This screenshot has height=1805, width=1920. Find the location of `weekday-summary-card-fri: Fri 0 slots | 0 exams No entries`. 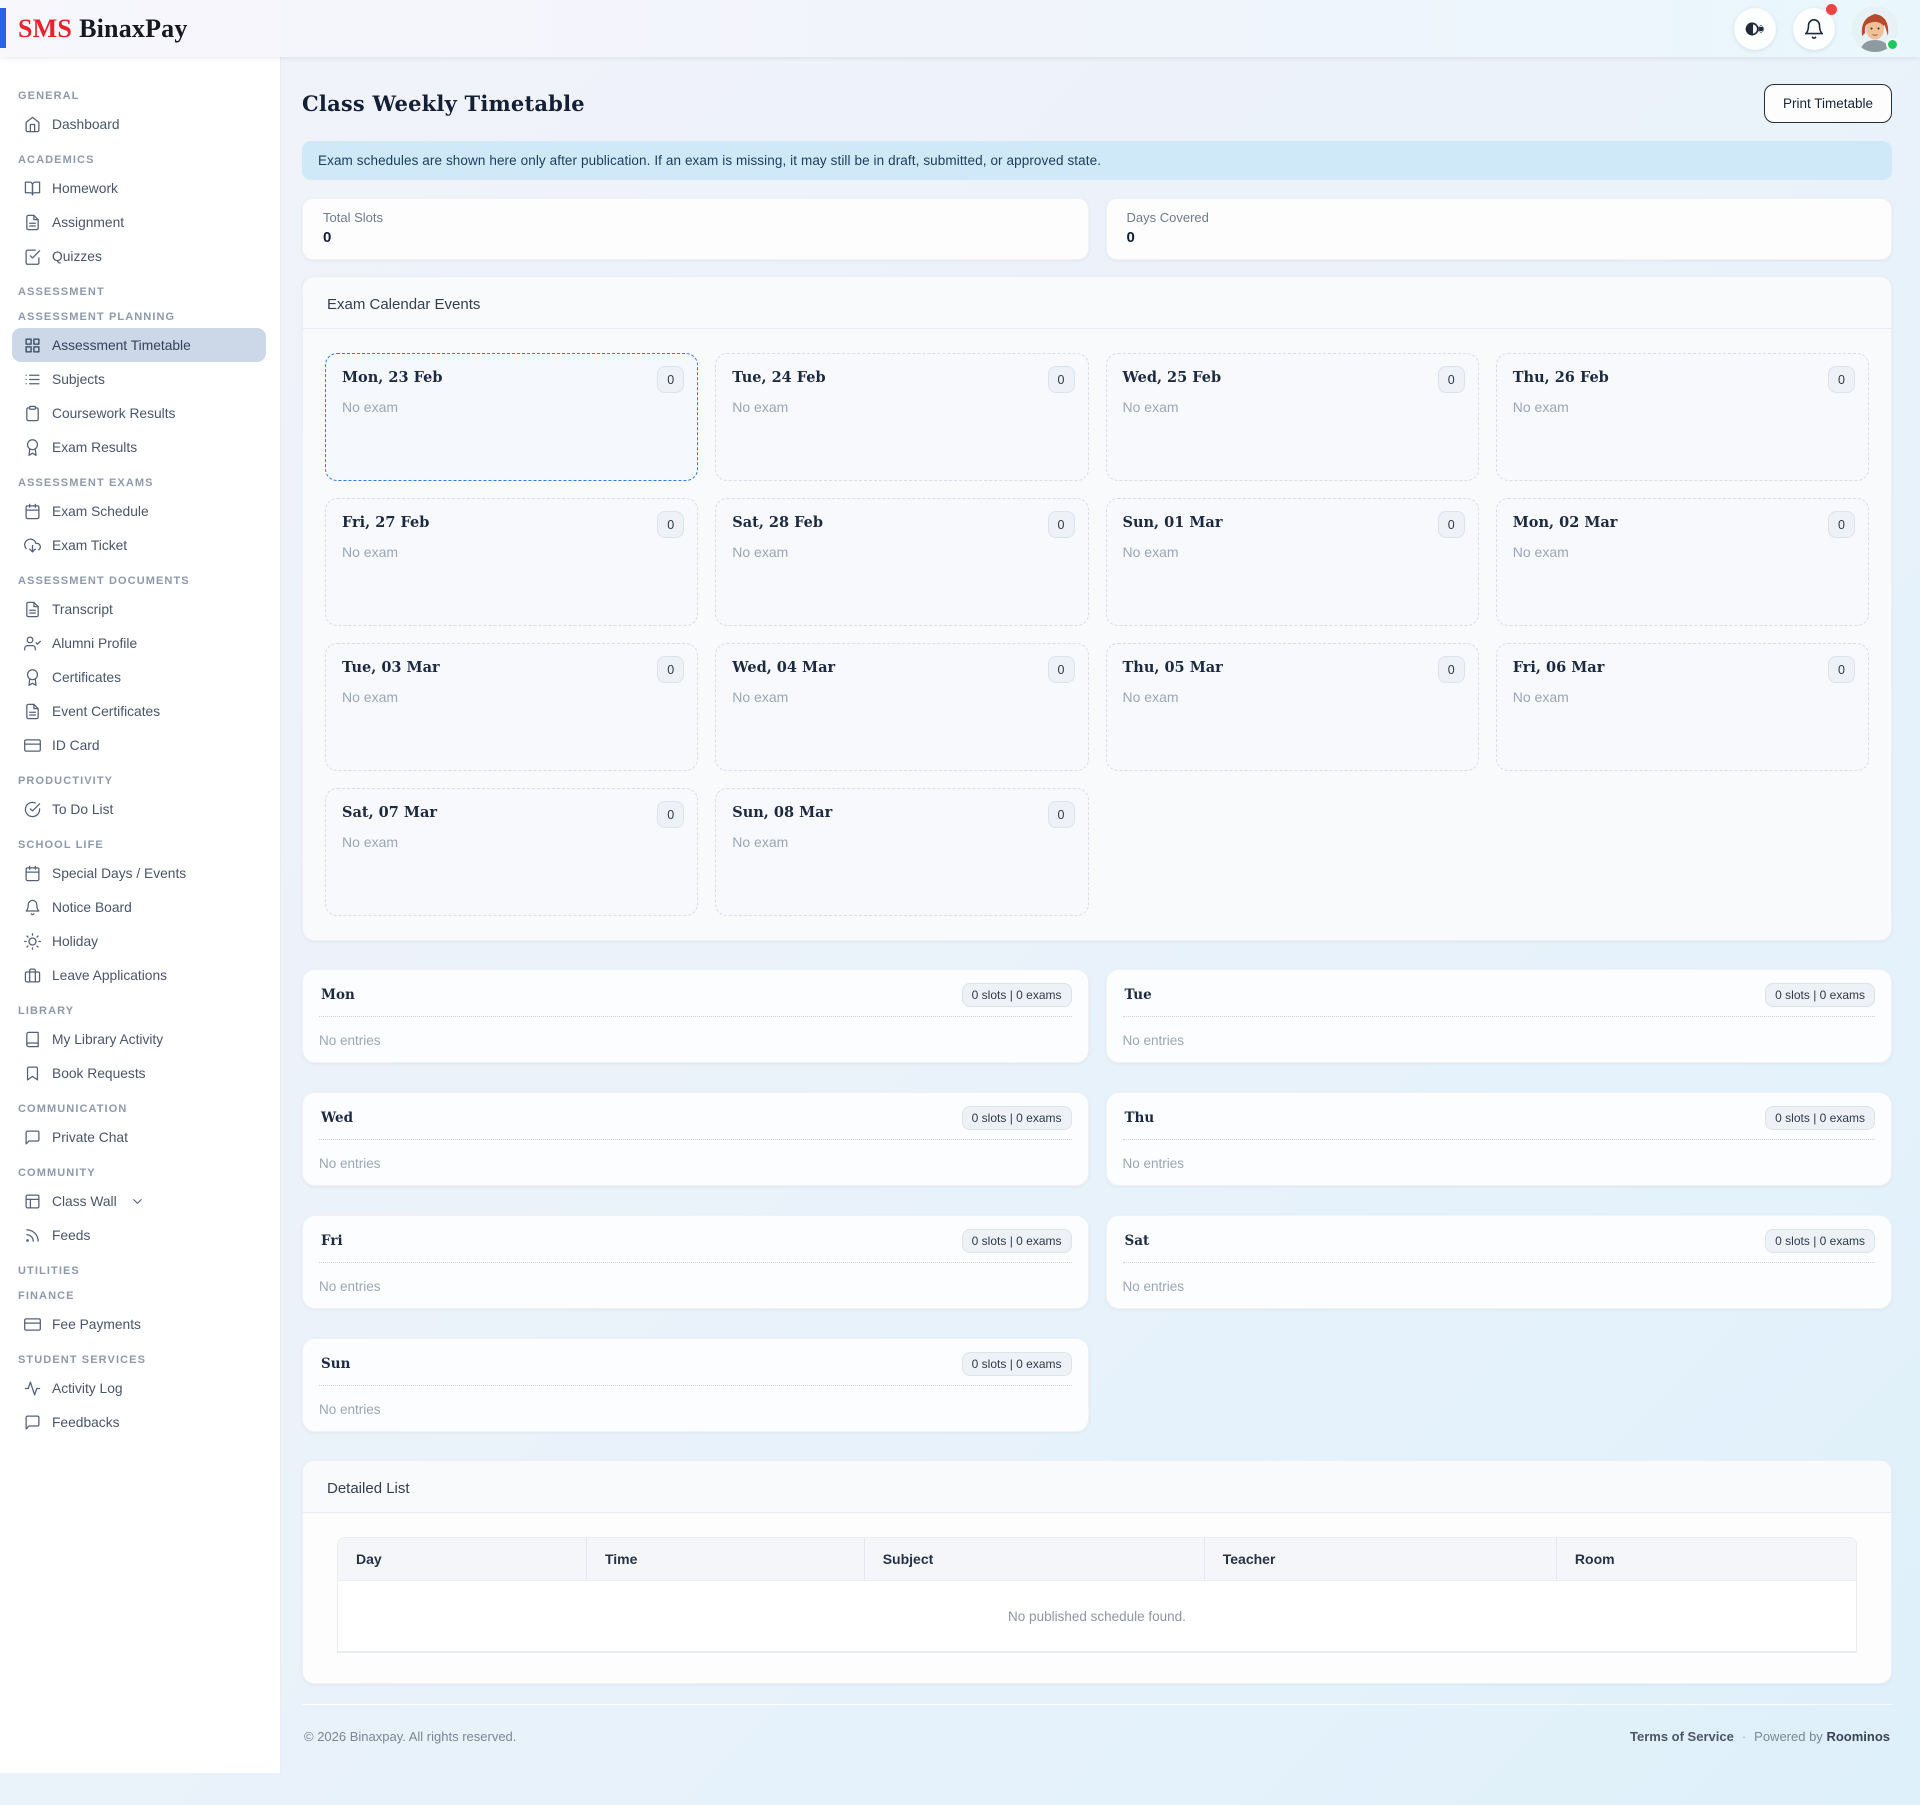

weekday-summary-card-fri: Fri 0 slots | 0 exams No entries is located at coordinates (695, 1262).